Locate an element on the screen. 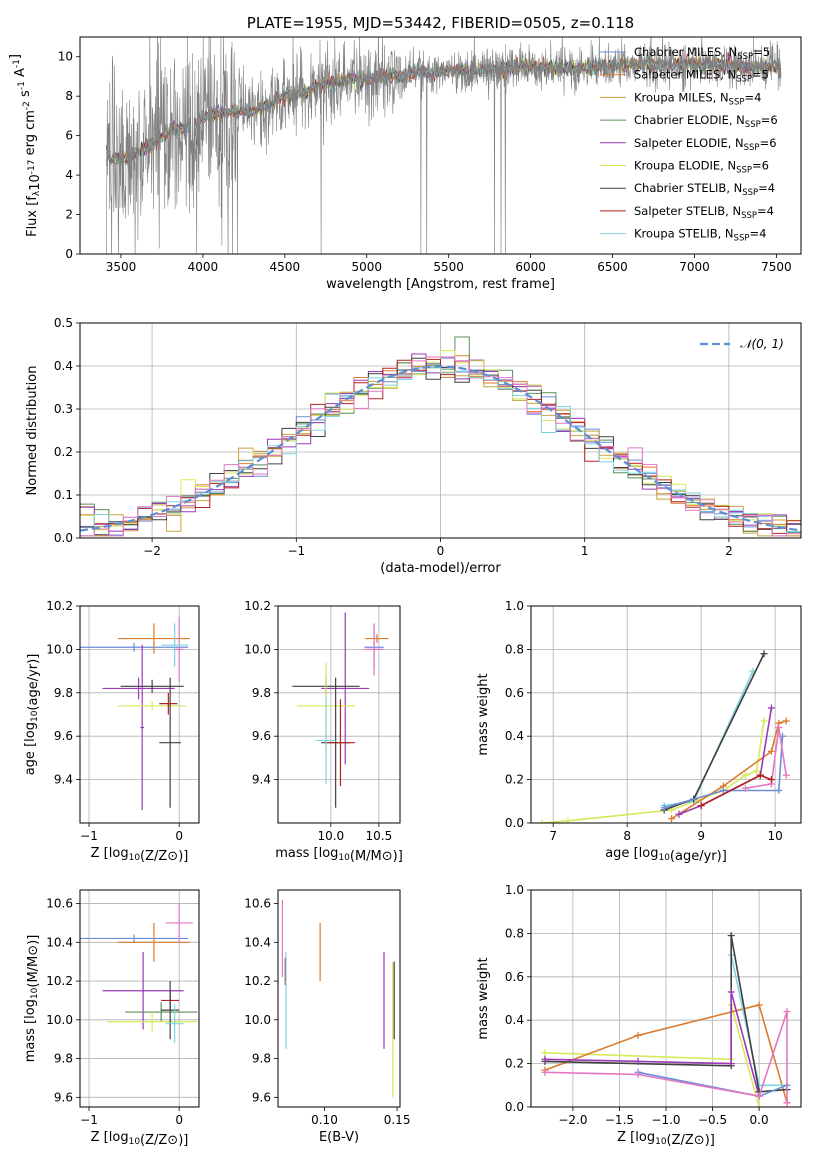 This screenshot has width=819, height=1170. x-tick-label: 0.0 is located at coordinates (759, 1120).